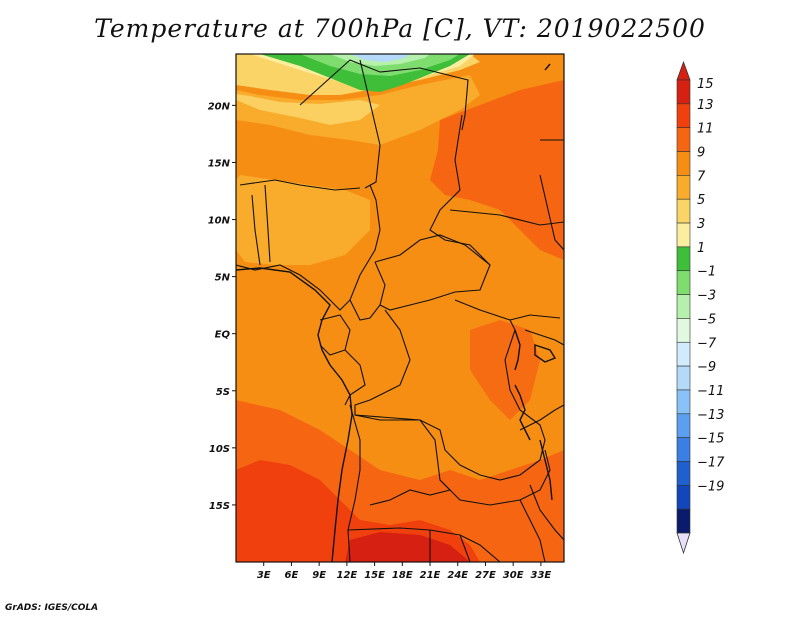 Image resolution: width=800 pixels, height=618 pixels. I want to click on lat-tick-label: 20N, so click(219, 106).